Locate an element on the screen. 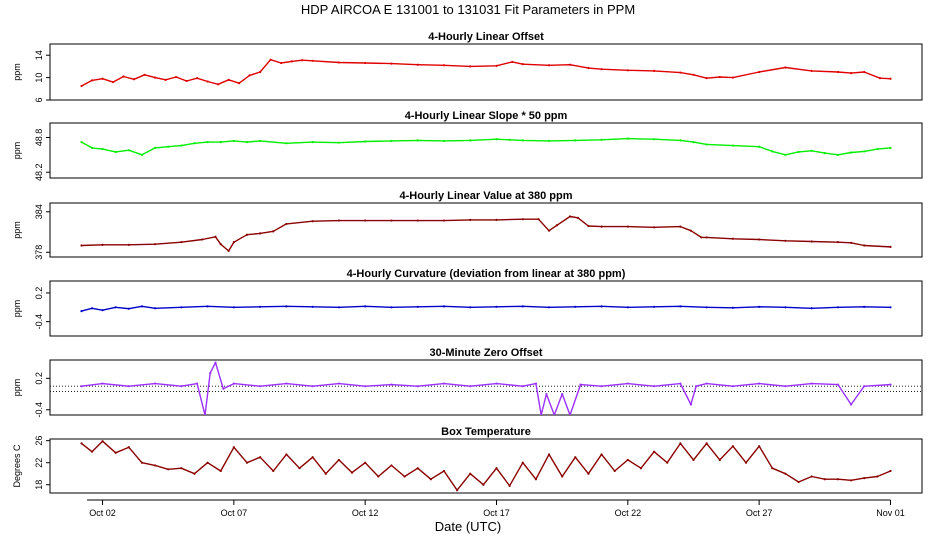 Image resolution: width=936 pixels, height=545 pixels. panel-5: 30-Minute Zero Offset ppm -0.4 0.2 is located at coordinates (467, 382).